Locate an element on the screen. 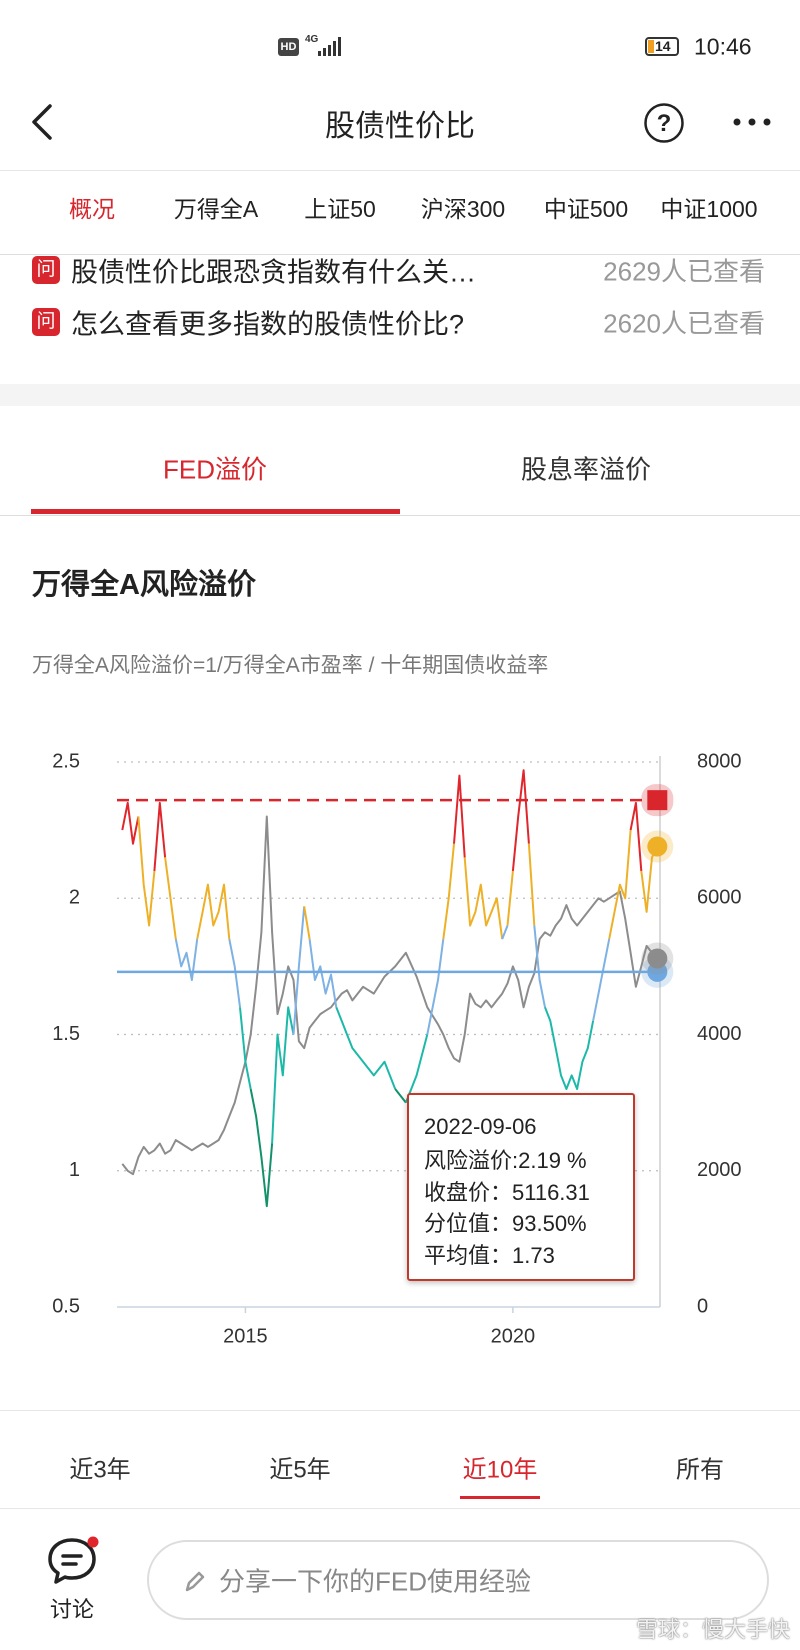 The height and width of the screenshot is (1650, 800). hd-badge: HD is located at coordinates (288, 47).